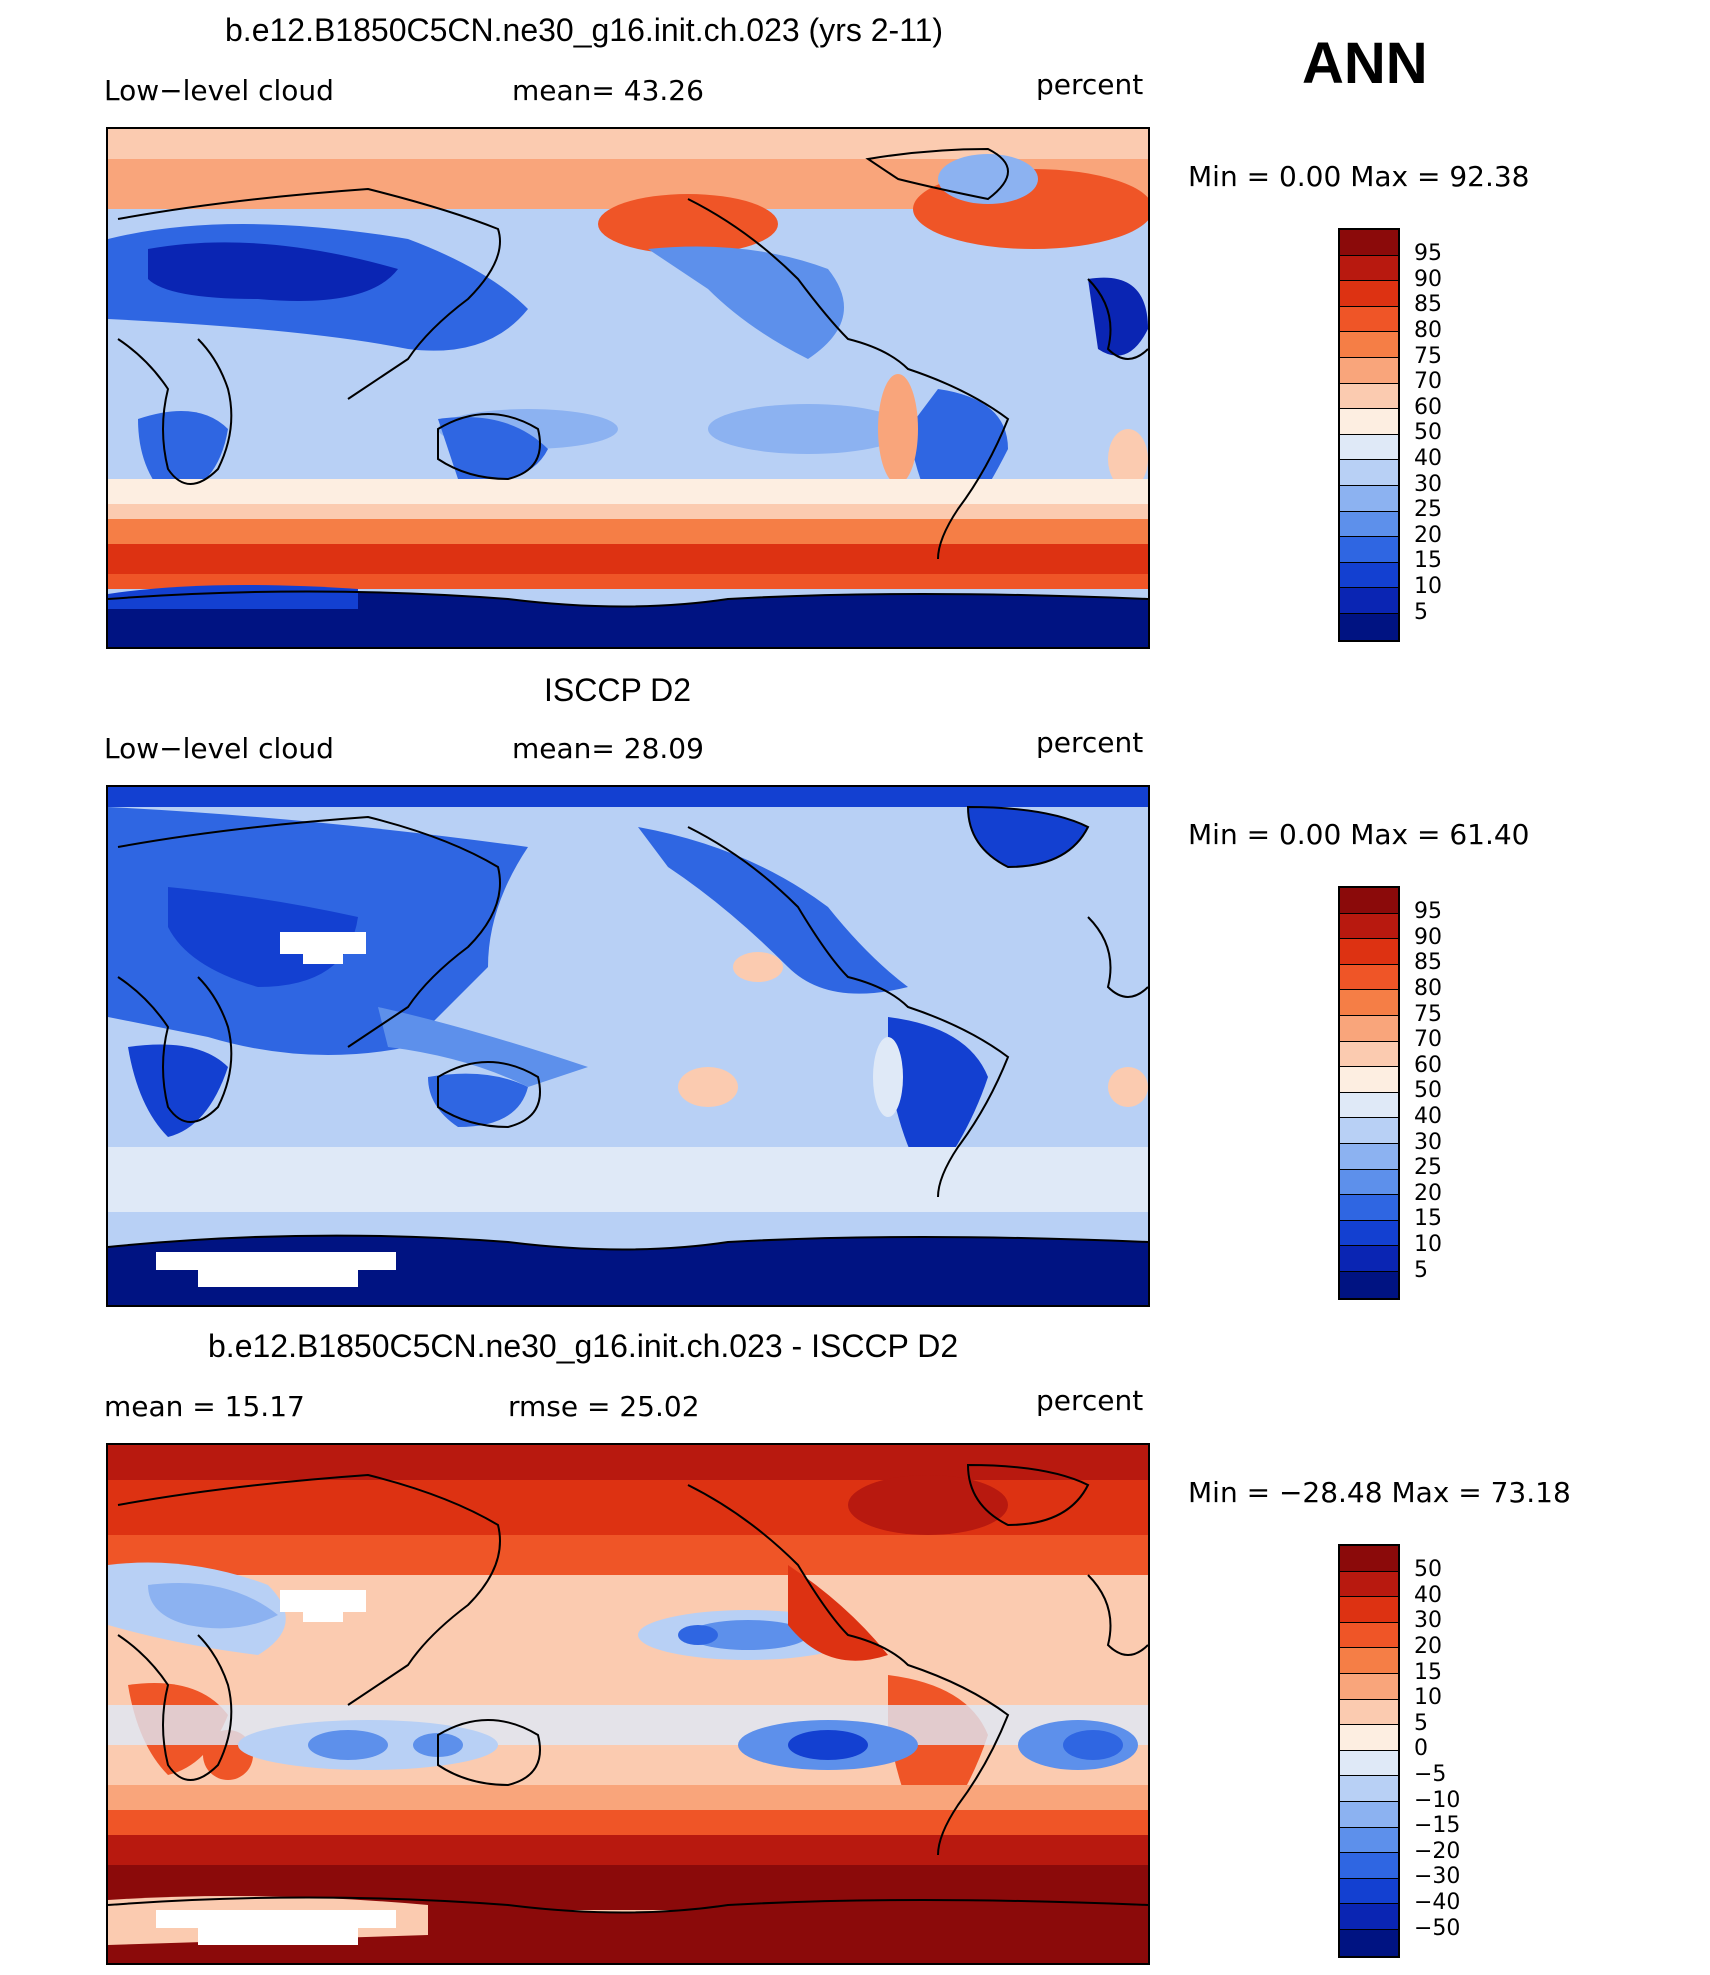 The image size is (1710, 1975). Describe the element at coordinates (1090, 742) in the screenshot. I see `panel2-units-label: percent` at that location.